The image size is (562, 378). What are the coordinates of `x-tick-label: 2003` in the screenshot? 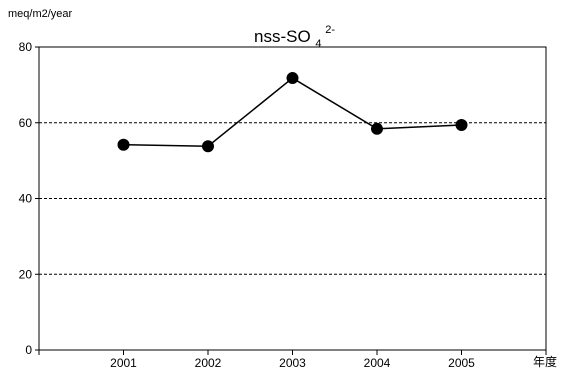 It's located at (292, 363).